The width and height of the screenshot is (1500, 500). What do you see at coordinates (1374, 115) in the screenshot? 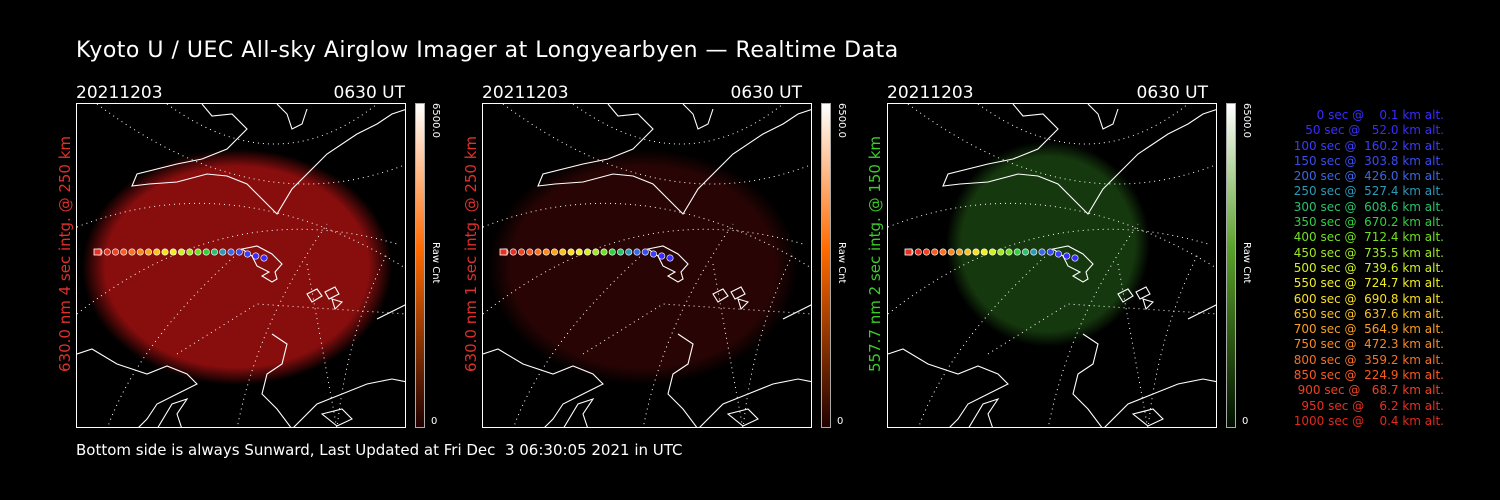
I see `legend-row: 0 sec @ 0.1 km alt.` at bounding box center [1374, 115].